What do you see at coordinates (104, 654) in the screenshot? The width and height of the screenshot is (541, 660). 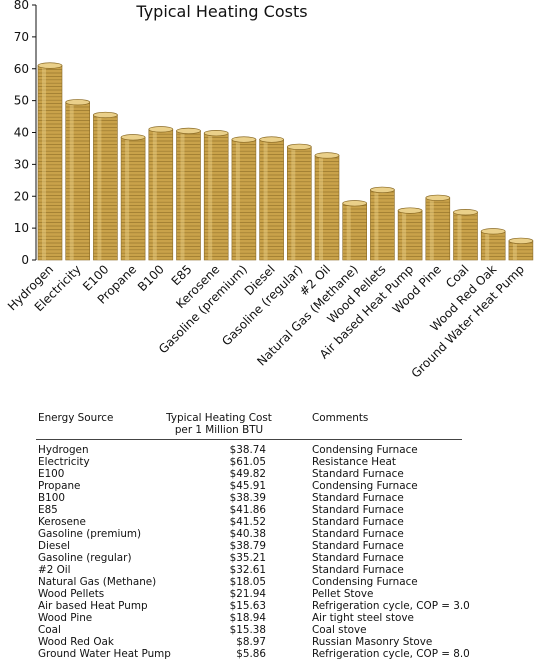 I see `cell-energy-source: Ground Water Heat Pump` at bounding box center [104, 654].